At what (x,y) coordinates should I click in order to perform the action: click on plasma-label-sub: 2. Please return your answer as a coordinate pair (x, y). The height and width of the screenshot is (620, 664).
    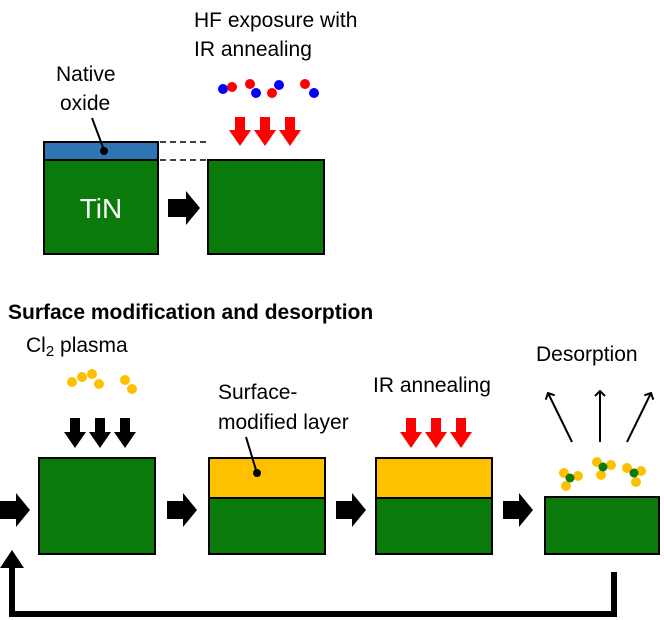
    Looking at the image, I should click on (50, 351).